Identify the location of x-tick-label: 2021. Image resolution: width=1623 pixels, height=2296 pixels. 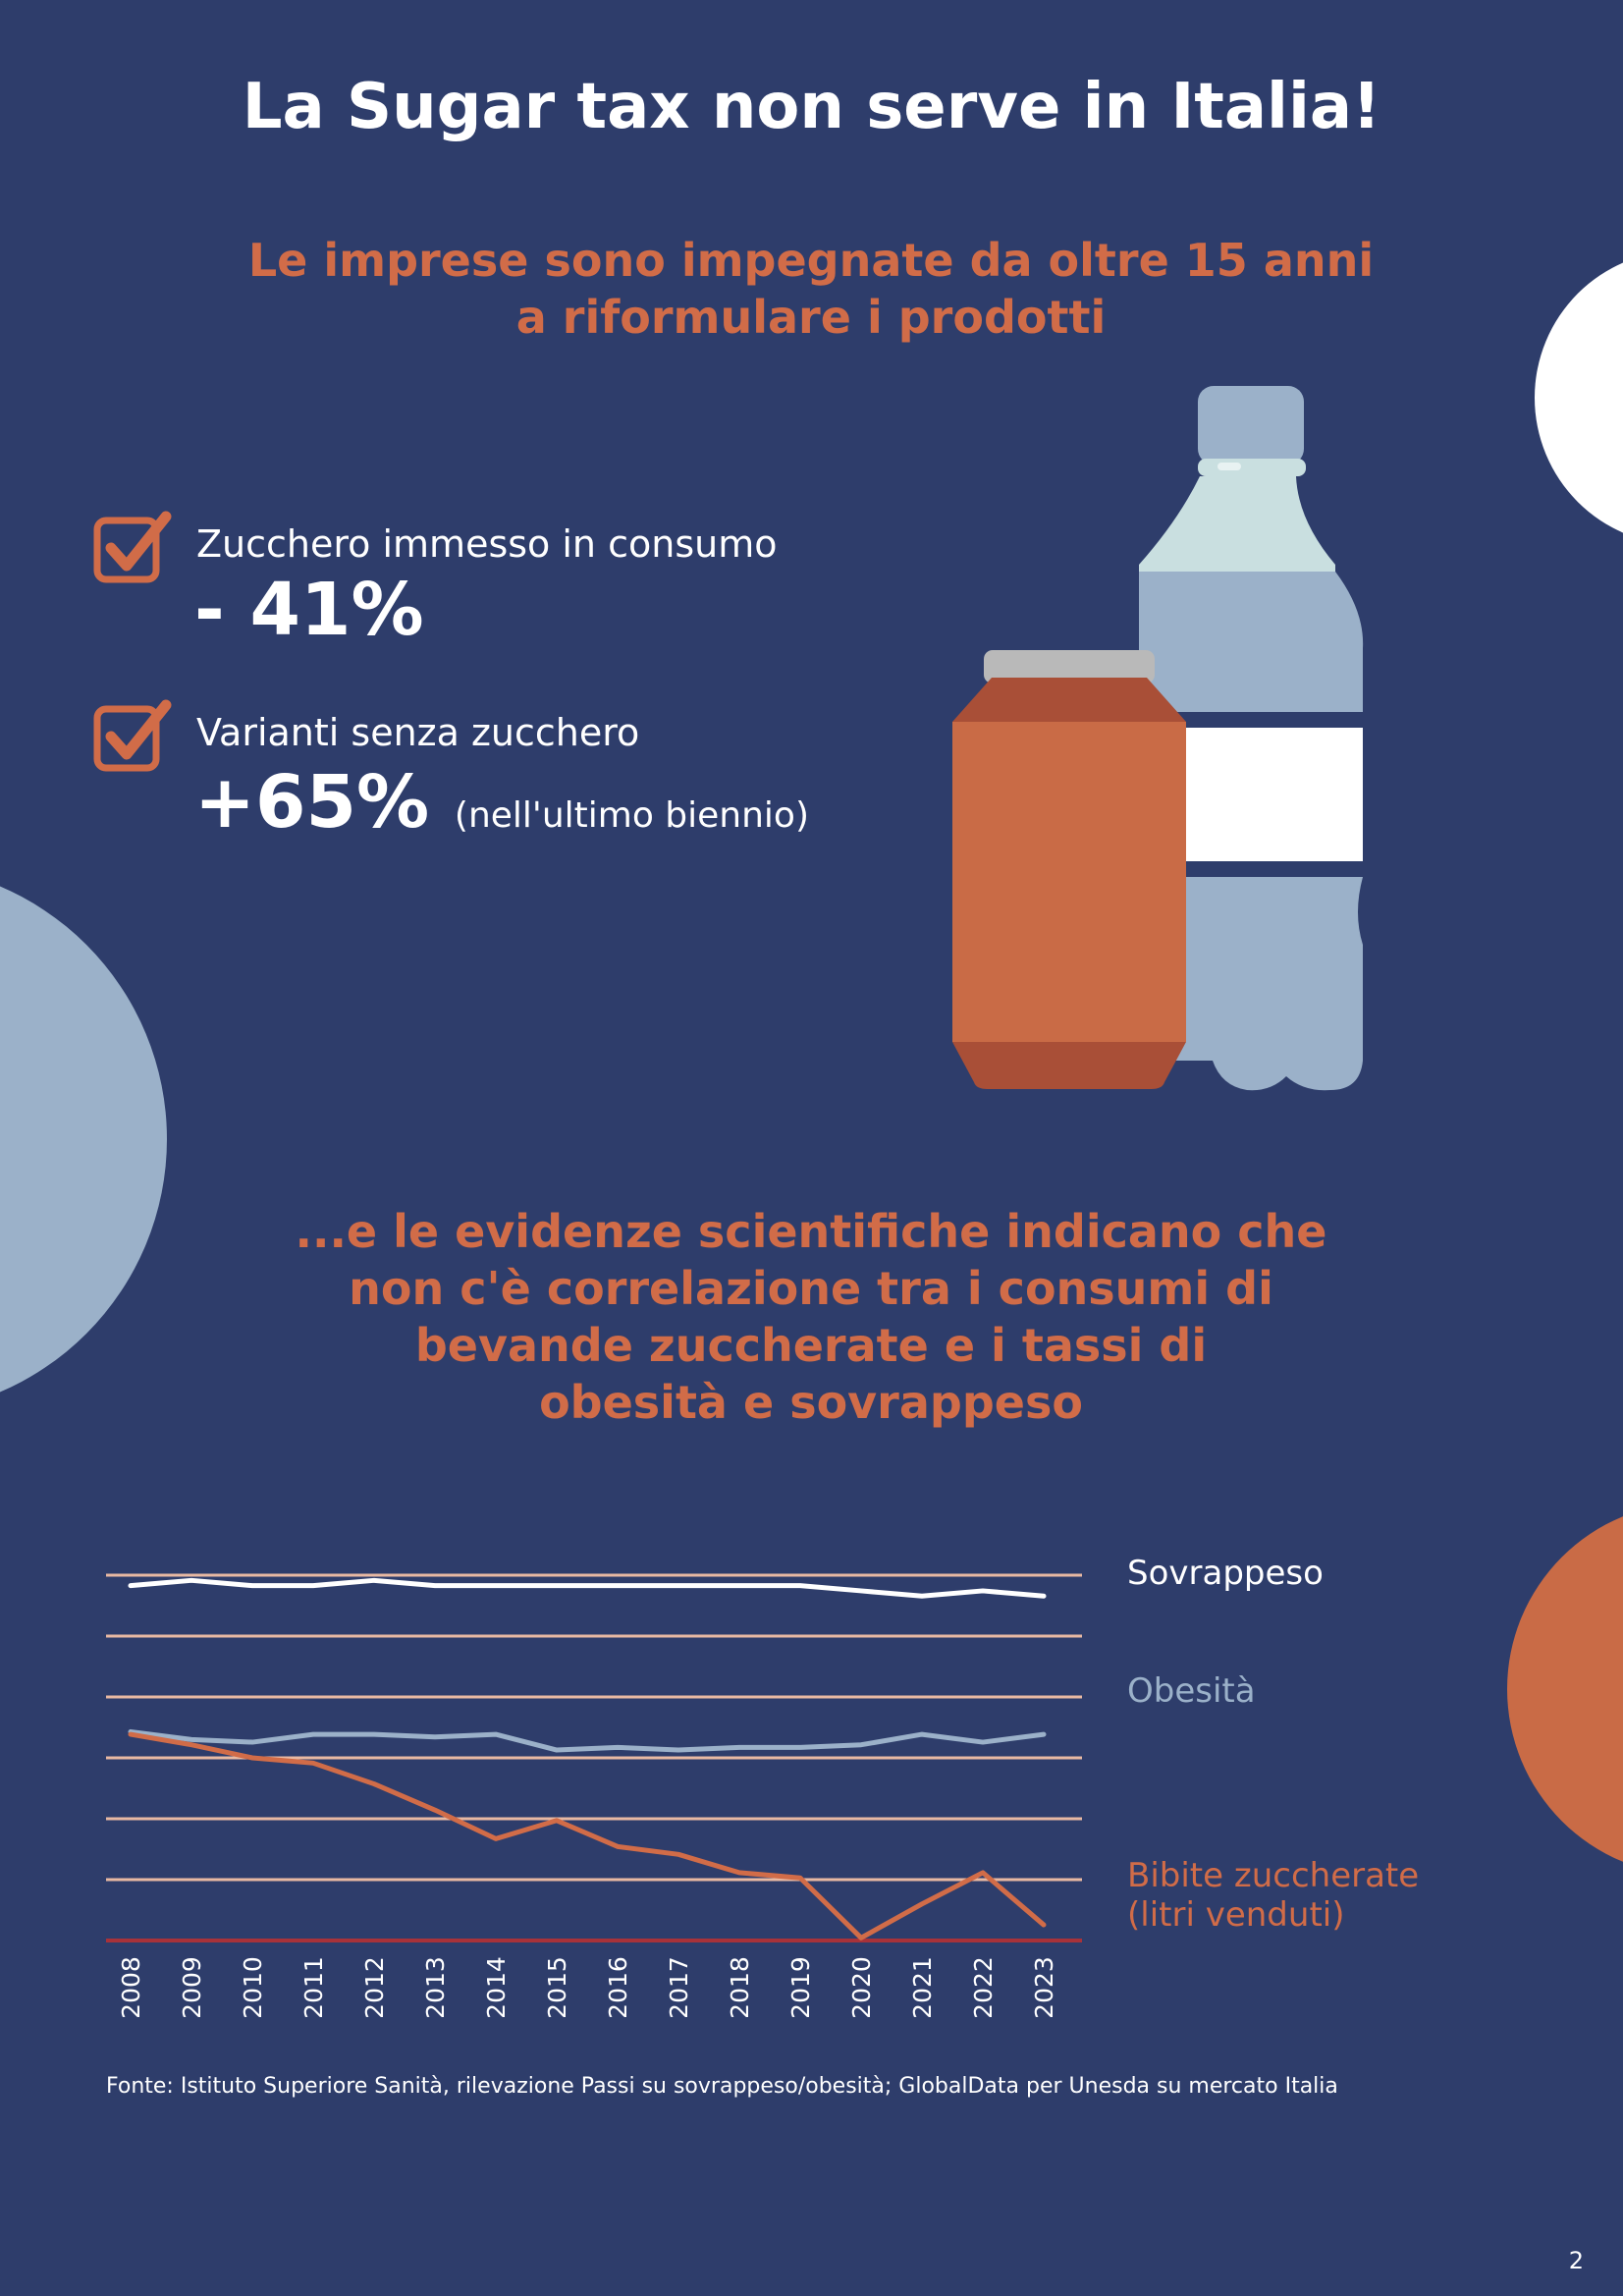
(922, 1987).